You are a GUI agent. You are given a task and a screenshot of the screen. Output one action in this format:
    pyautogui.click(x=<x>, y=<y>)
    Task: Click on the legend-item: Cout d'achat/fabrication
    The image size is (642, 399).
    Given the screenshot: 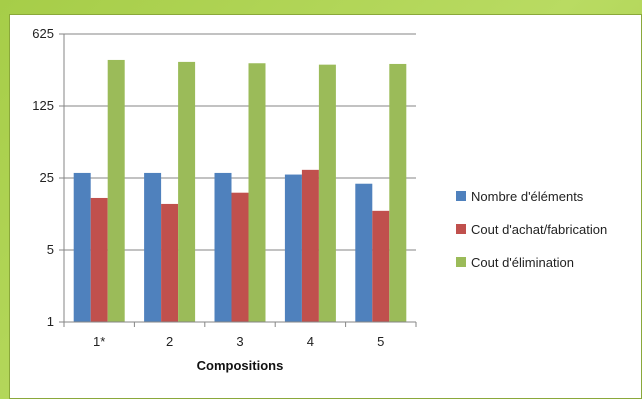 What is the action you would take?
    pyautogui.click(x=531, y=229)
    